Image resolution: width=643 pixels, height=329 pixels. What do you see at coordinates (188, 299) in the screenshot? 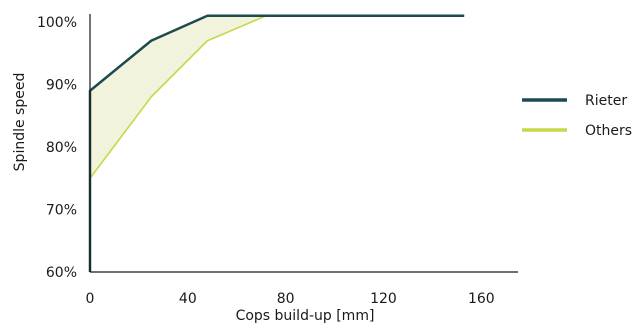
I see `x-tick-label: 40` at bounding box center [188, 299].